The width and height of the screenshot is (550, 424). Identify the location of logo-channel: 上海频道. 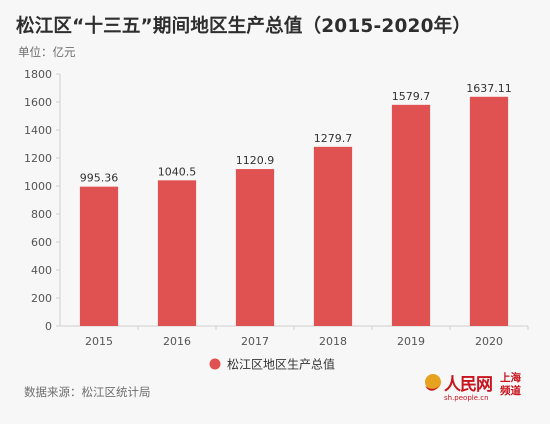
(510, 384).